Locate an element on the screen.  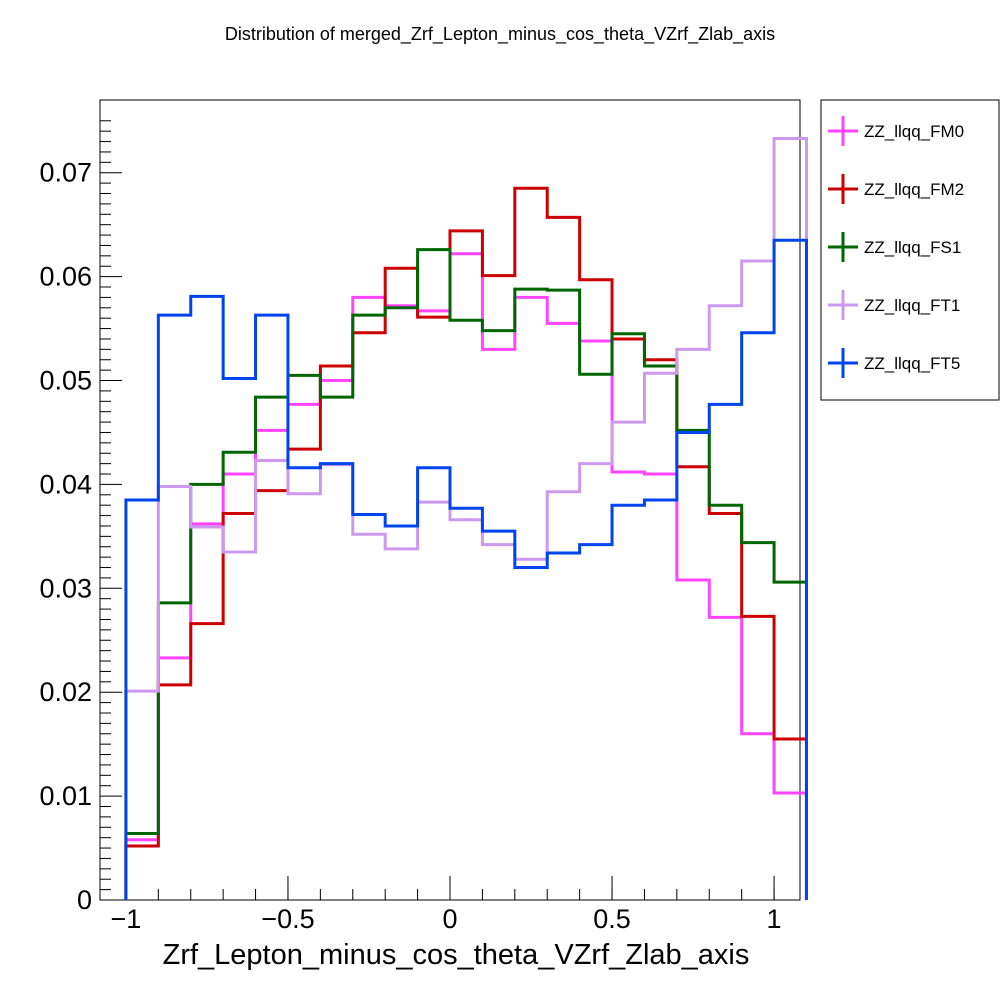
y-tick-label: 0.06 is located at coordinates (65, 277).